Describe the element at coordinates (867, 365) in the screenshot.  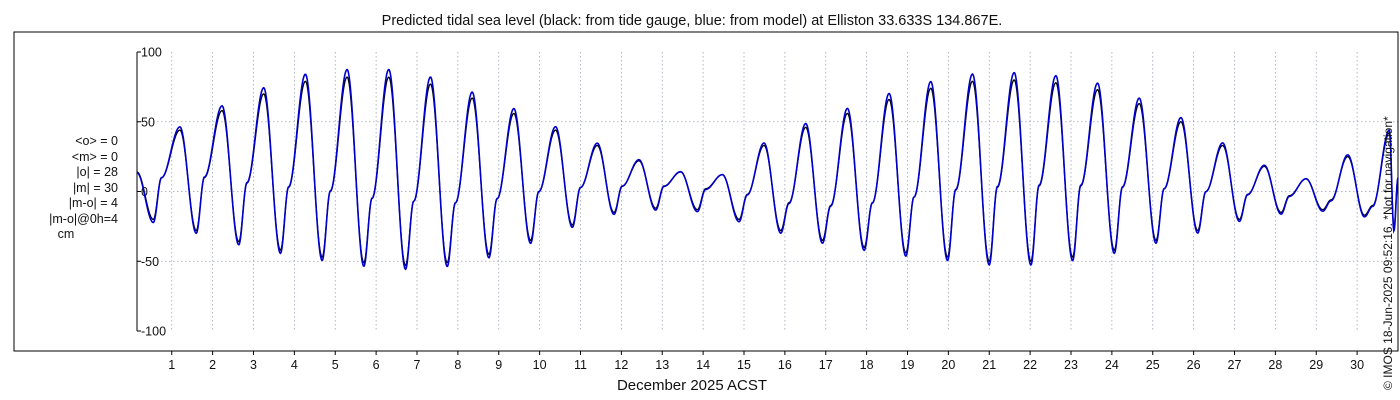
I see `x-tick-label: 18` at that location.